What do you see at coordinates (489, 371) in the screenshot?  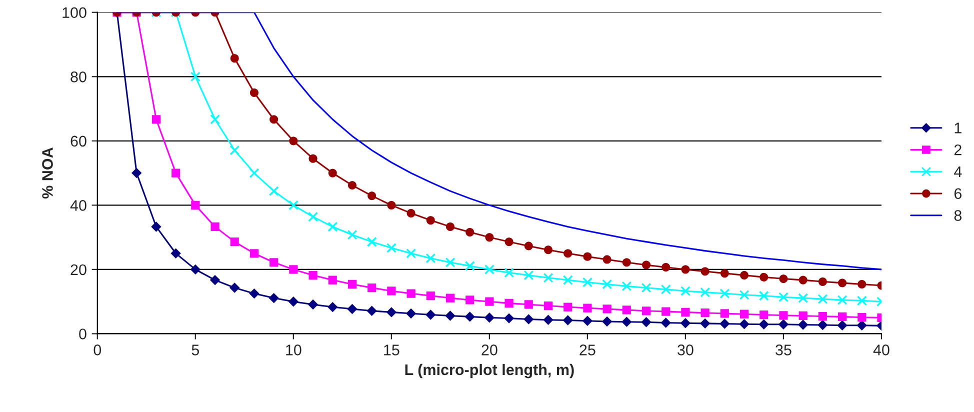 I see `x-axis-title: L (micro-plot length, m)` at bounding box center [489, 371].